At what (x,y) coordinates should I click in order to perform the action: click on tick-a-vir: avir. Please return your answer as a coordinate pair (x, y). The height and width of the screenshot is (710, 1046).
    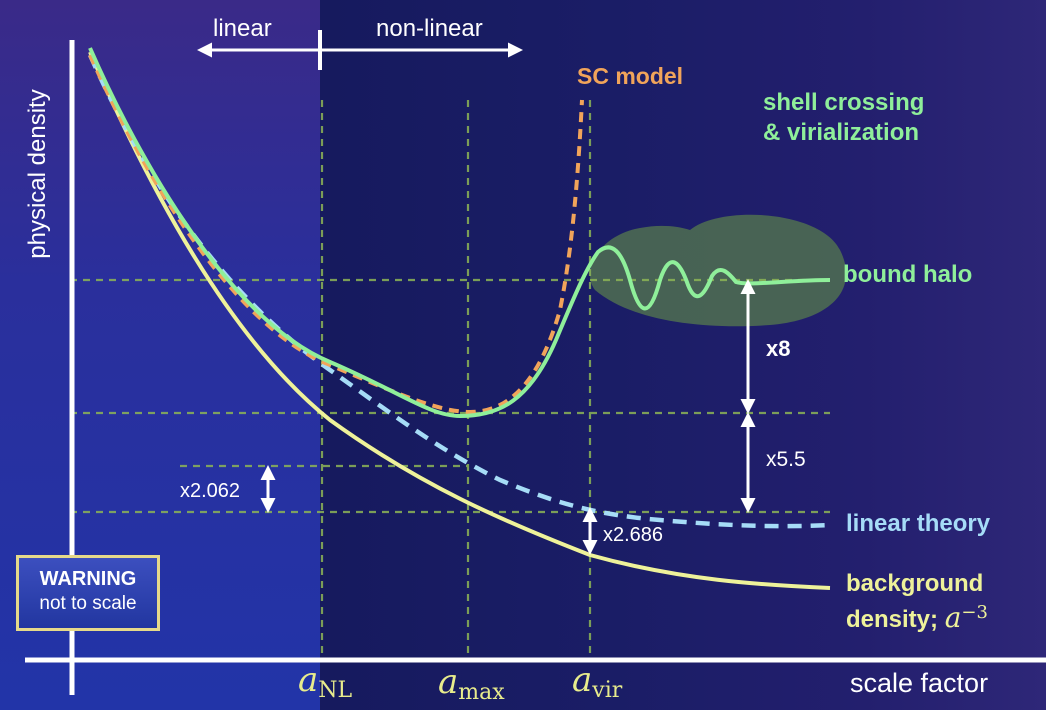
    Looking at the image, I should click on (597, 681).